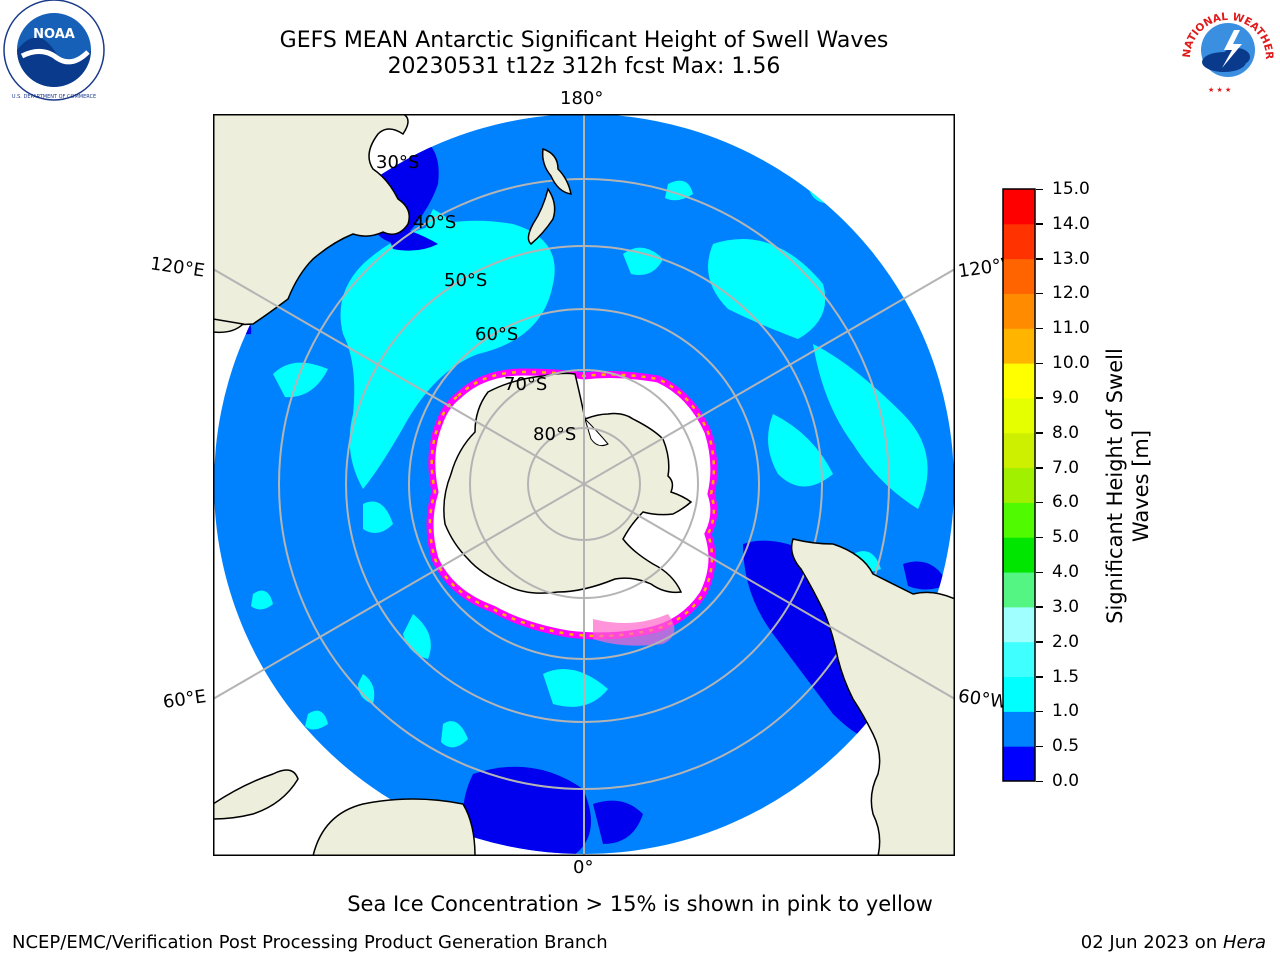 This screenshot has width=1280, height=960. Describe the element at coordinates (435, 222) in the screenshot. I see `lat-label-40s: 40°S` at that location.